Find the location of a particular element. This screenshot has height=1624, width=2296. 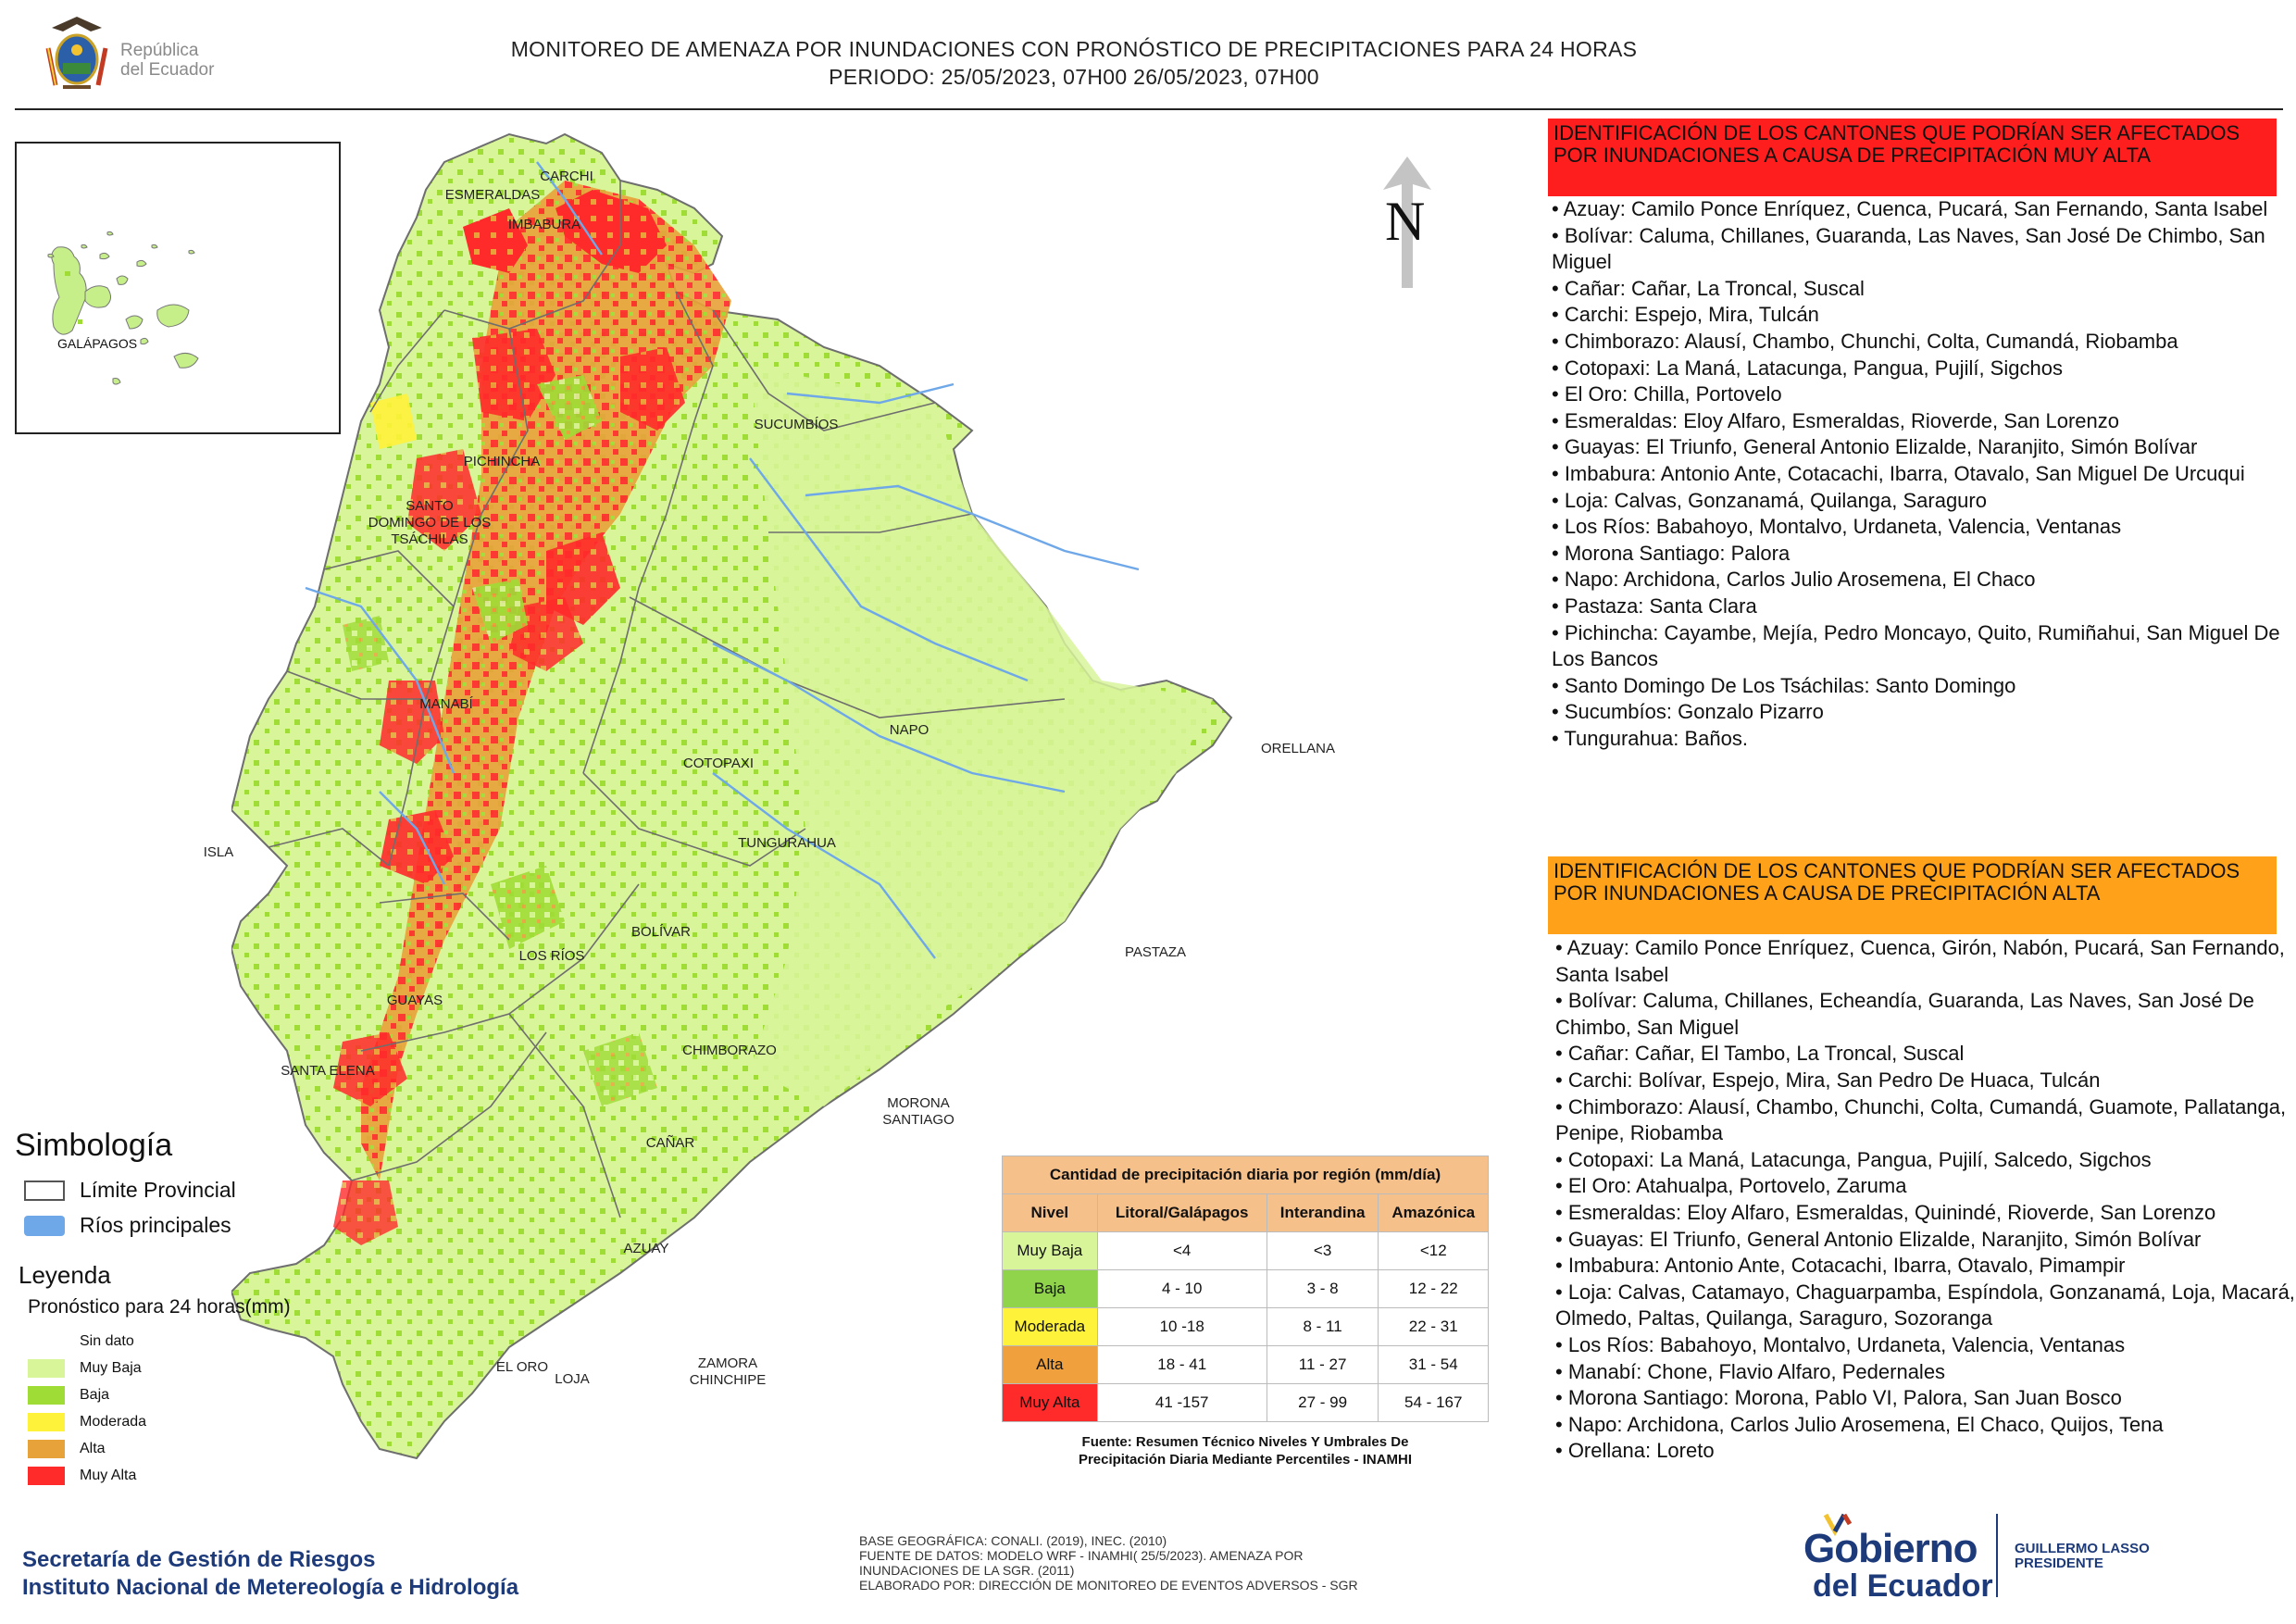

table-header: Interandina is located at coordinates (1322, 1212).